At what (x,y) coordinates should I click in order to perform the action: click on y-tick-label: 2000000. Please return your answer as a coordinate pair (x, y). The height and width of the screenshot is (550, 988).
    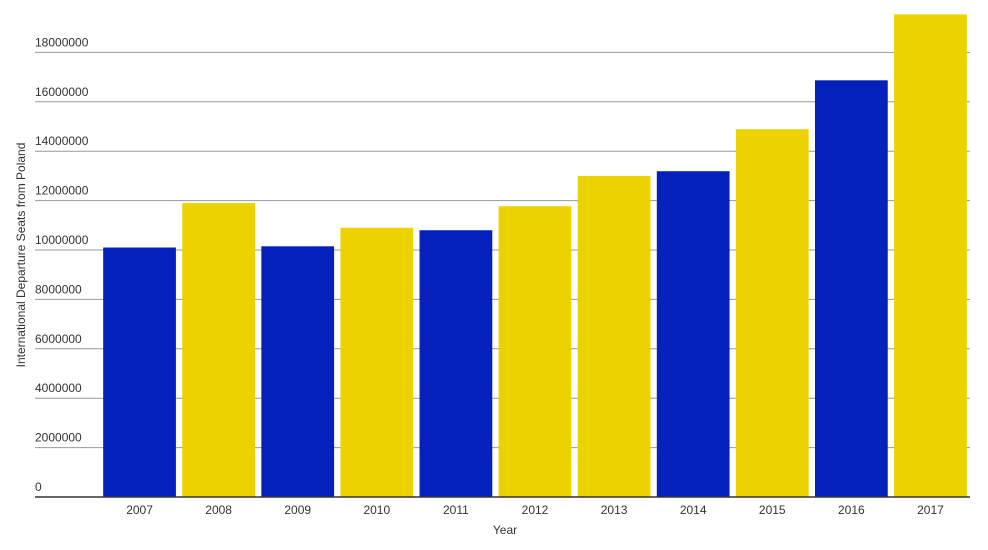
    Looking at the image, I should click on (58, 438).